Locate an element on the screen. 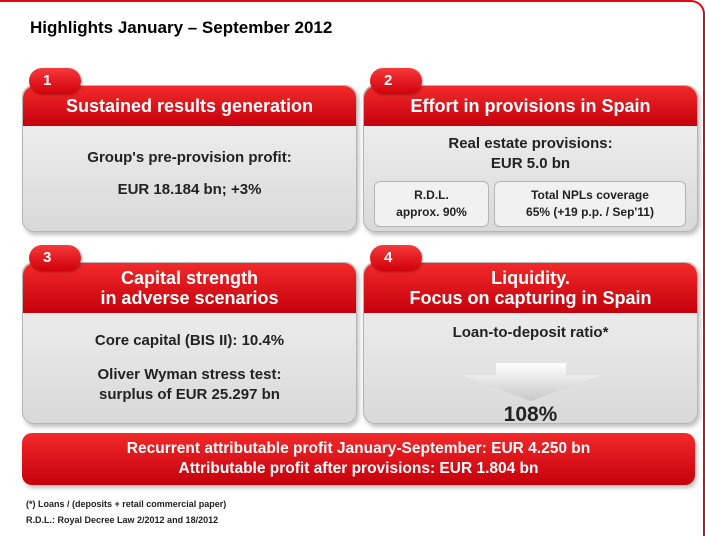 Image resolution: width=705 pixels, height=536 pixels. arrow-shape is located at coordinates (531, 382).